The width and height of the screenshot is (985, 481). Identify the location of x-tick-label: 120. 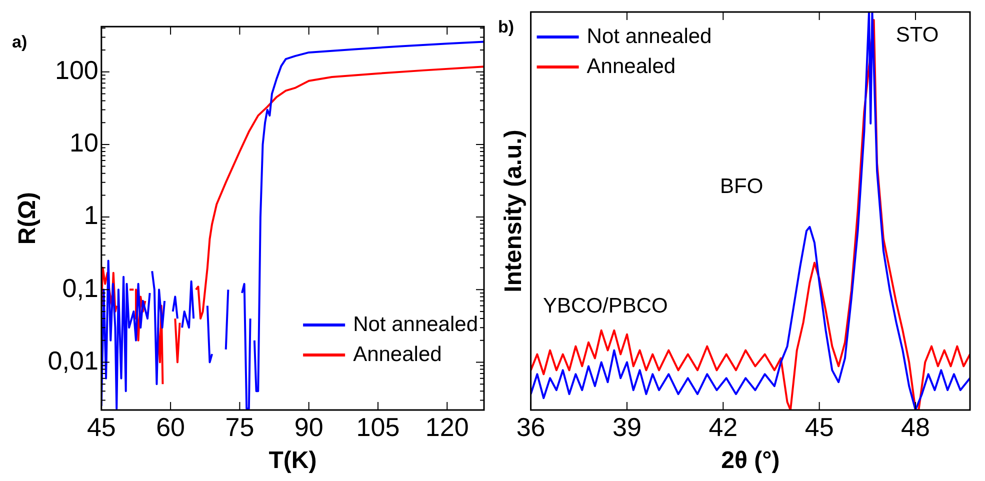
(447, 427).